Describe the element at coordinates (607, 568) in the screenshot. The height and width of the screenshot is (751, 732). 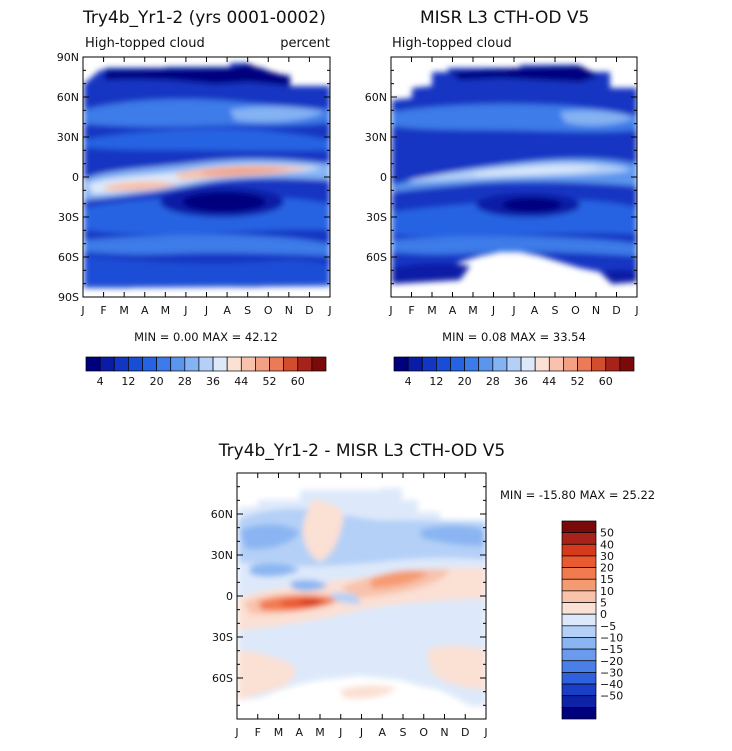
I see `colorbar-label: 20` at that location.